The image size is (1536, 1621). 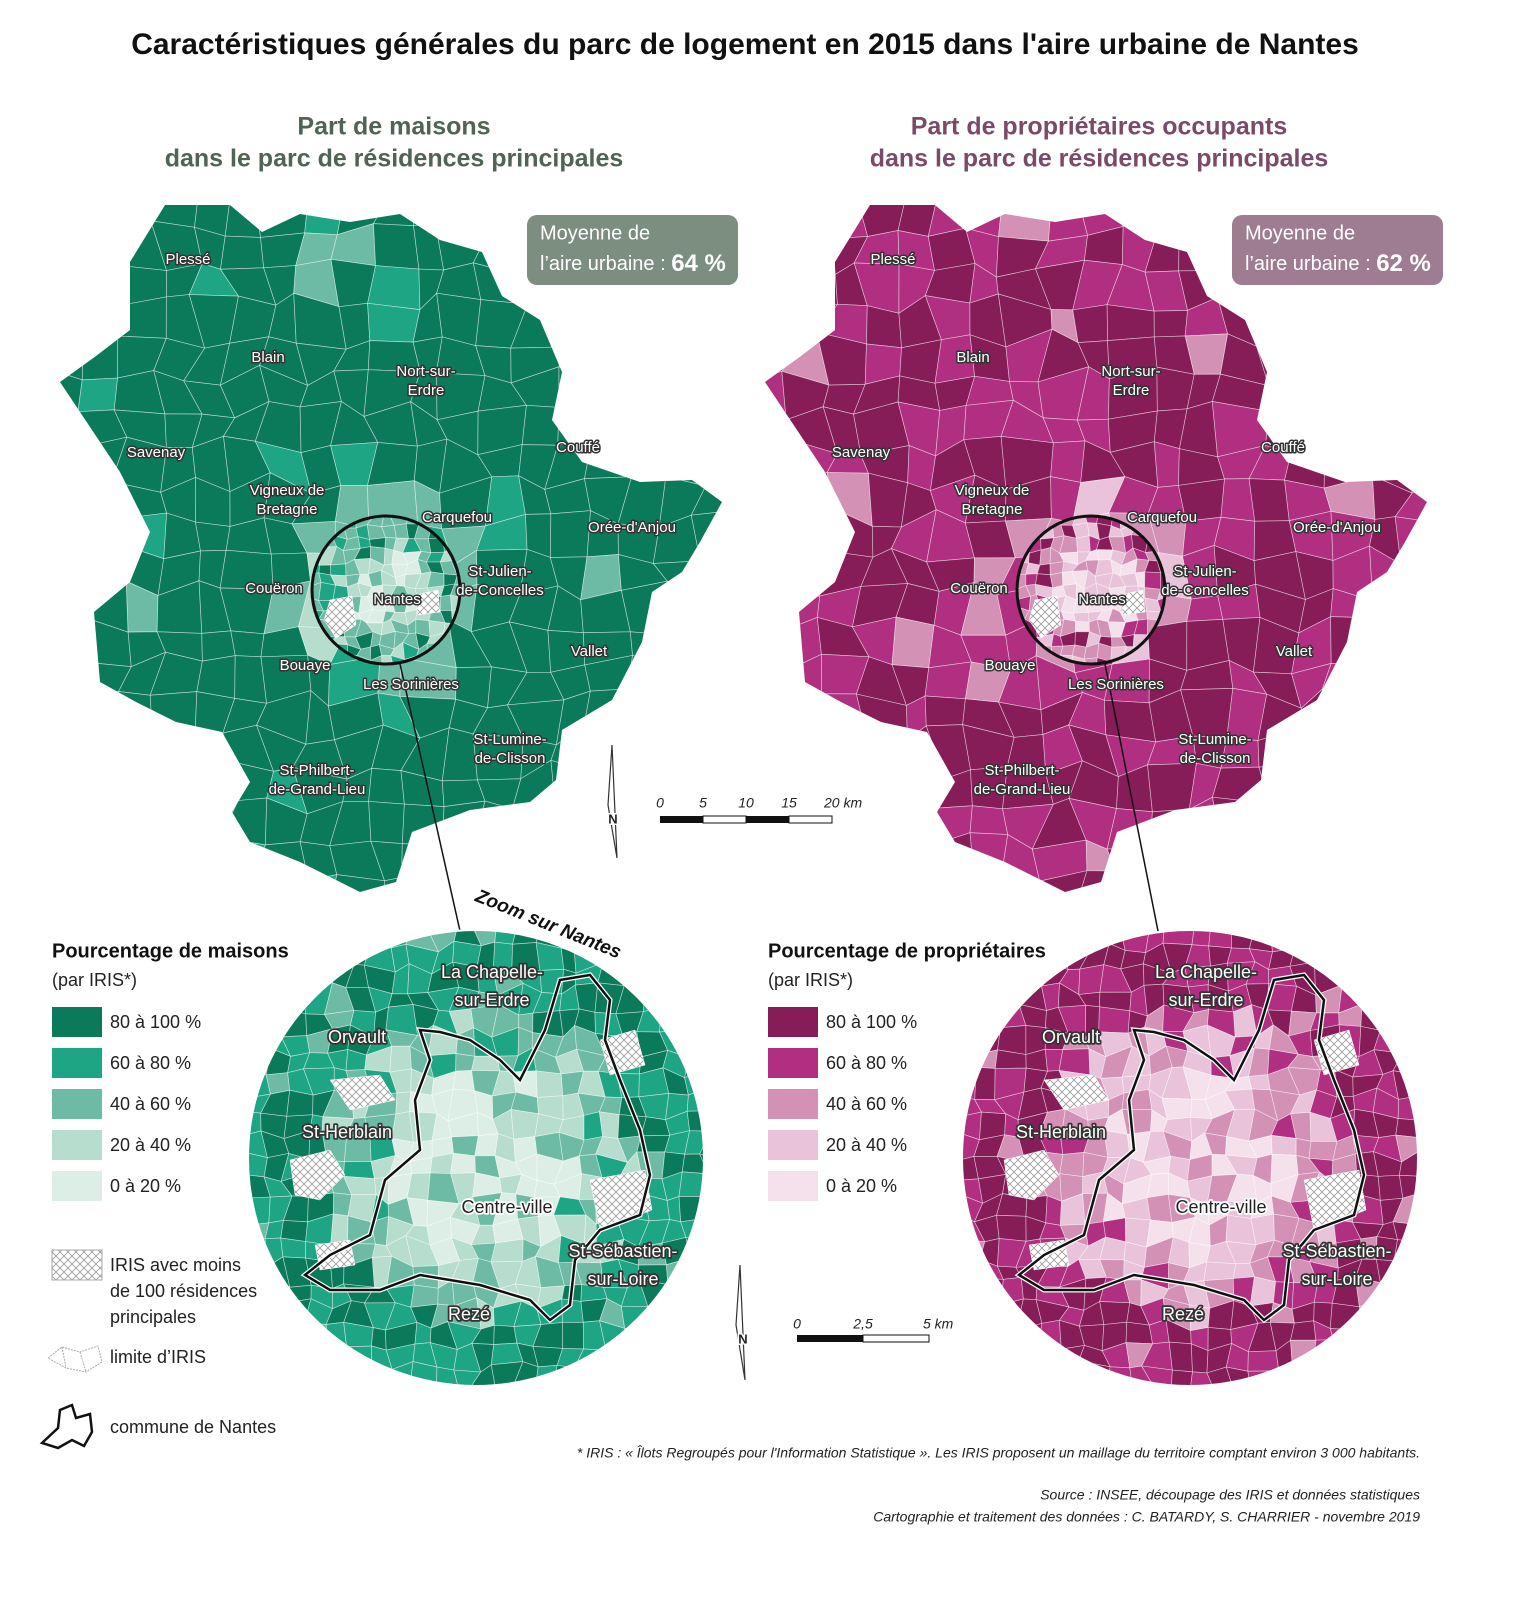 What do you see at coordinates (77, 1265) in the screenshot?
I see `hatch-swatch` at bounding box center [77, 1265].